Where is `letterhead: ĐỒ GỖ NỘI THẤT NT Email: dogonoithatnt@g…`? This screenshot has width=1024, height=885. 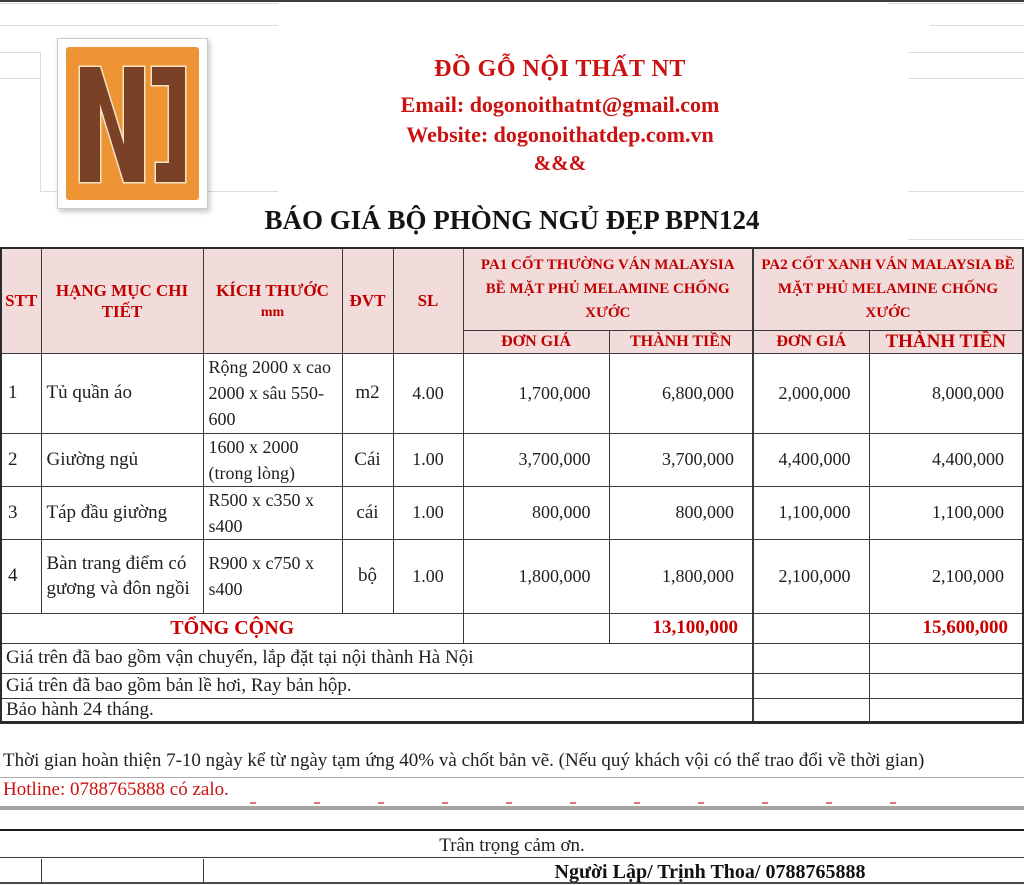 letterhead: ĐỒ GỖ NỘI THẤT NT Email: dogonoithatnt@g… is located at coordinates (560, 116).